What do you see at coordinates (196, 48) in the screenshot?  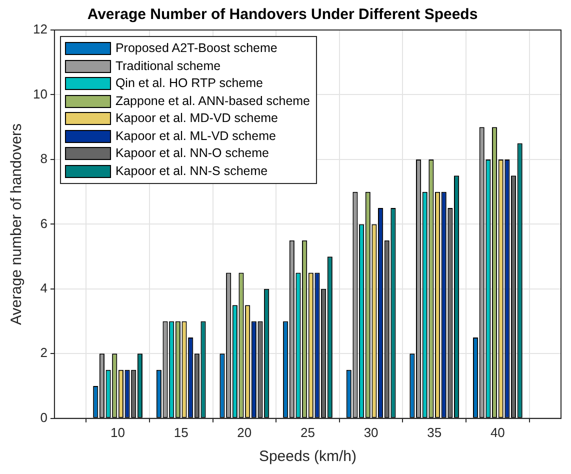 I see `legend-label: Proposed A2T-Boost scheme` at bounding box center [196, 48].